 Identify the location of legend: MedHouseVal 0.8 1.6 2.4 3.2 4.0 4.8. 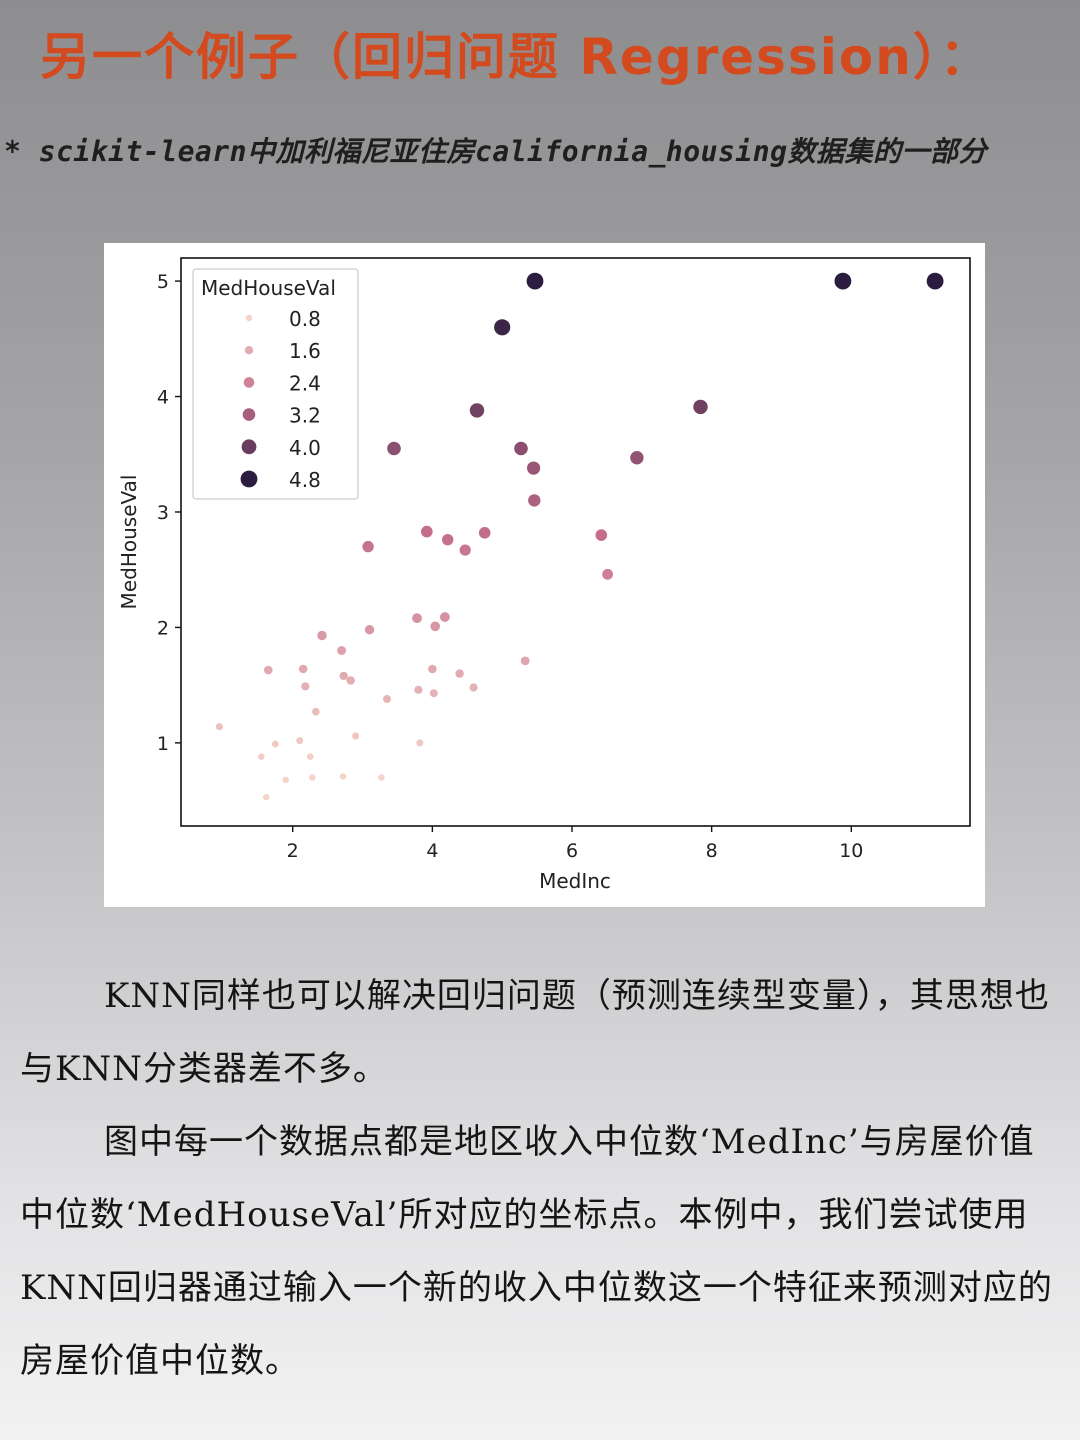
(275, 384).